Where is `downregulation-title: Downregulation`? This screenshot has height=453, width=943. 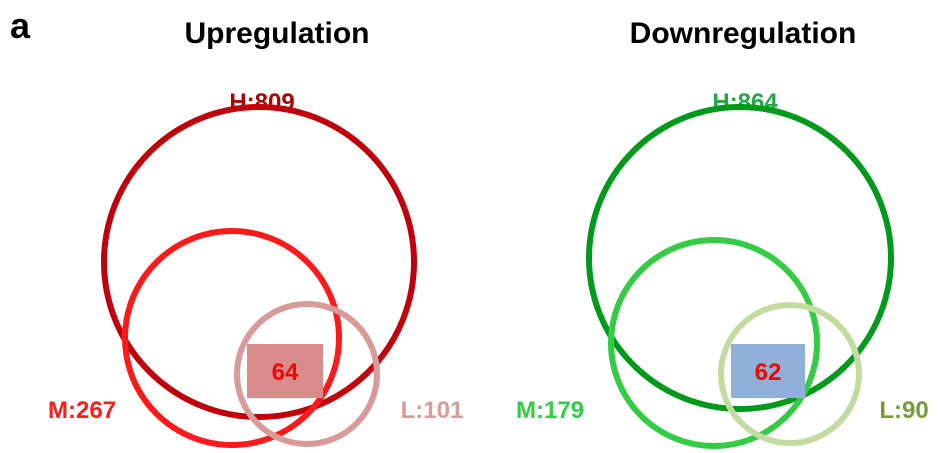
downregulation-title: Downregulation is located at coordinates (743, 33).